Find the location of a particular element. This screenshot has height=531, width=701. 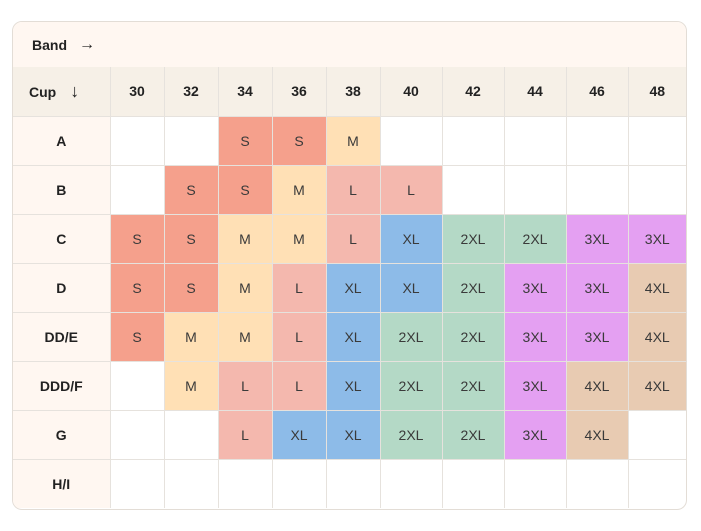

table-row: H/I is located at coordinates (349, 483).